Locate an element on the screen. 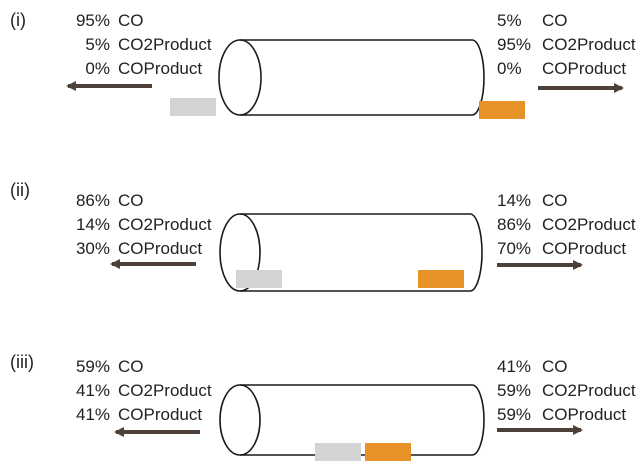 This screenshot has width=640, height=462. left-pct-co2product: 5% is located at coordinates (97, 44).